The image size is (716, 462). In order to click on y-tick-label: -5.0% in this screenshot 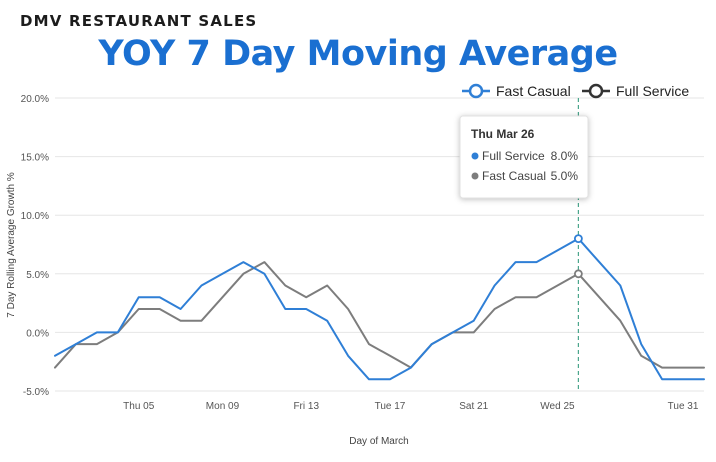, I will do `click(36, 392)`.